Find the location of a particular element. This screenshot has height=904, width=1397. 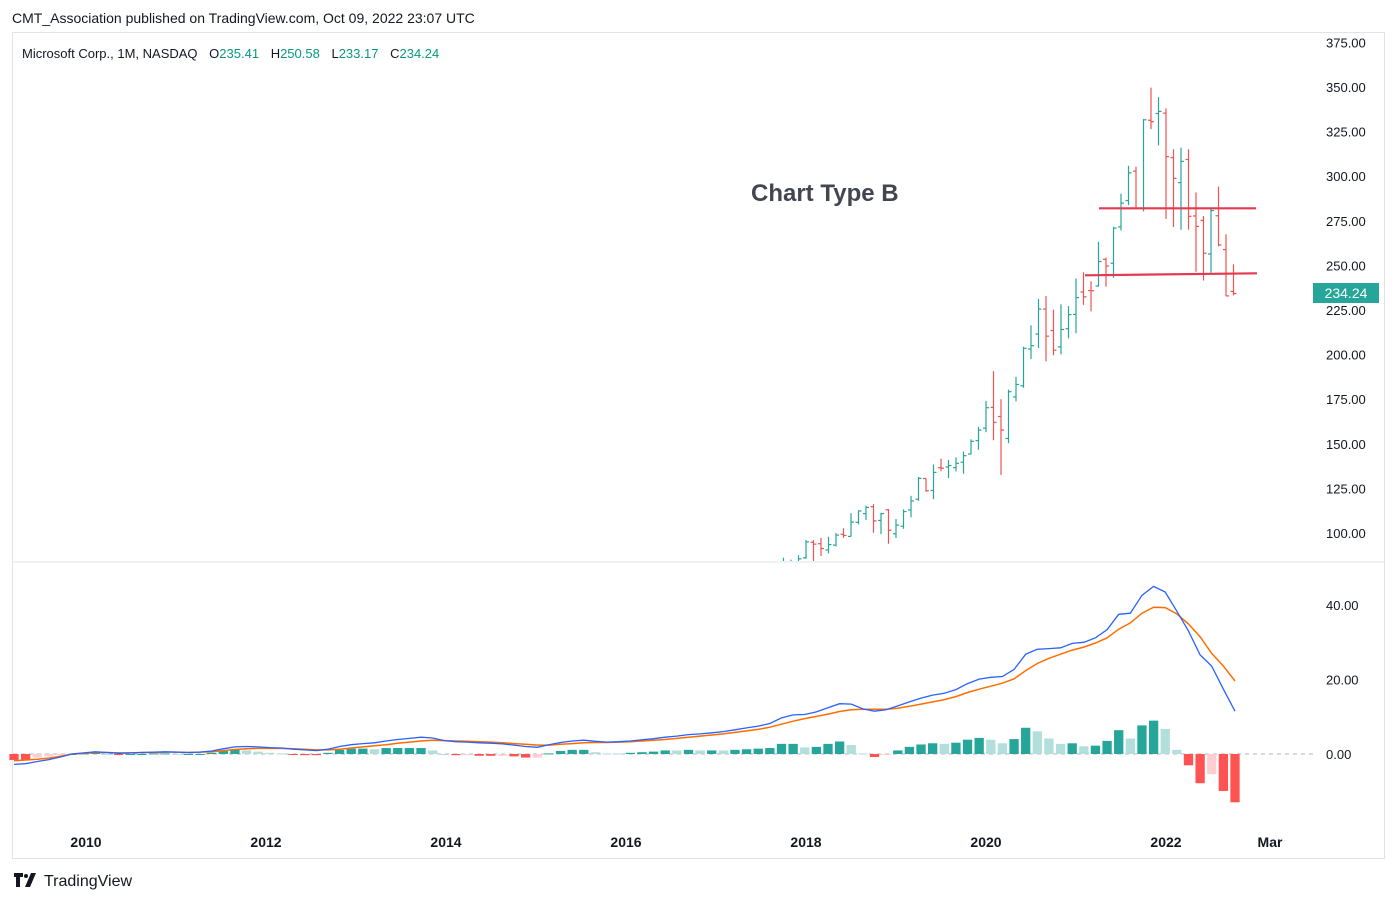

legend-high-value: 250.58 is located at coordinates (300, 53).